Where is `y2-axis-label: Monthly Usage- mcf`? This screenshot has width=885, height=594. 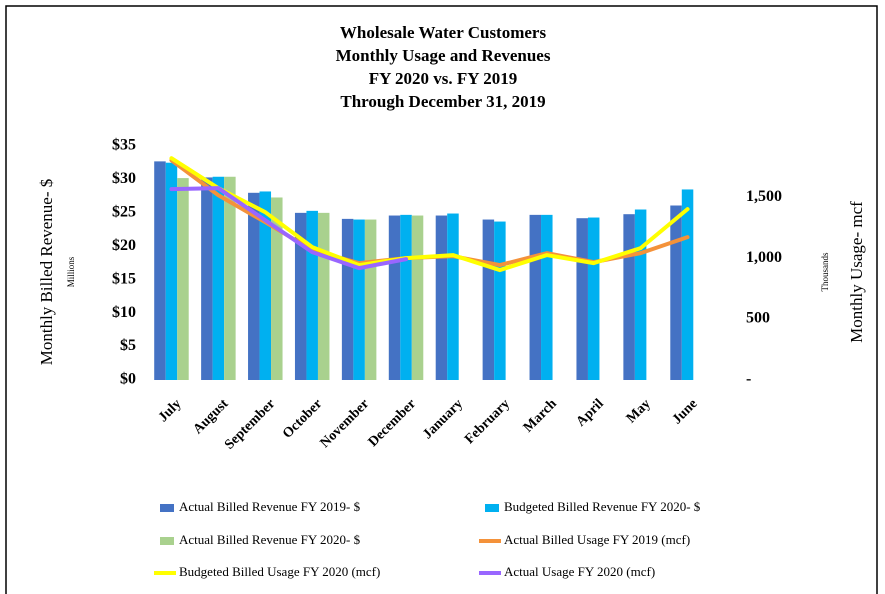
y2-axis-label: Monthly Usage- mcf is located at coordinates (856, 272).